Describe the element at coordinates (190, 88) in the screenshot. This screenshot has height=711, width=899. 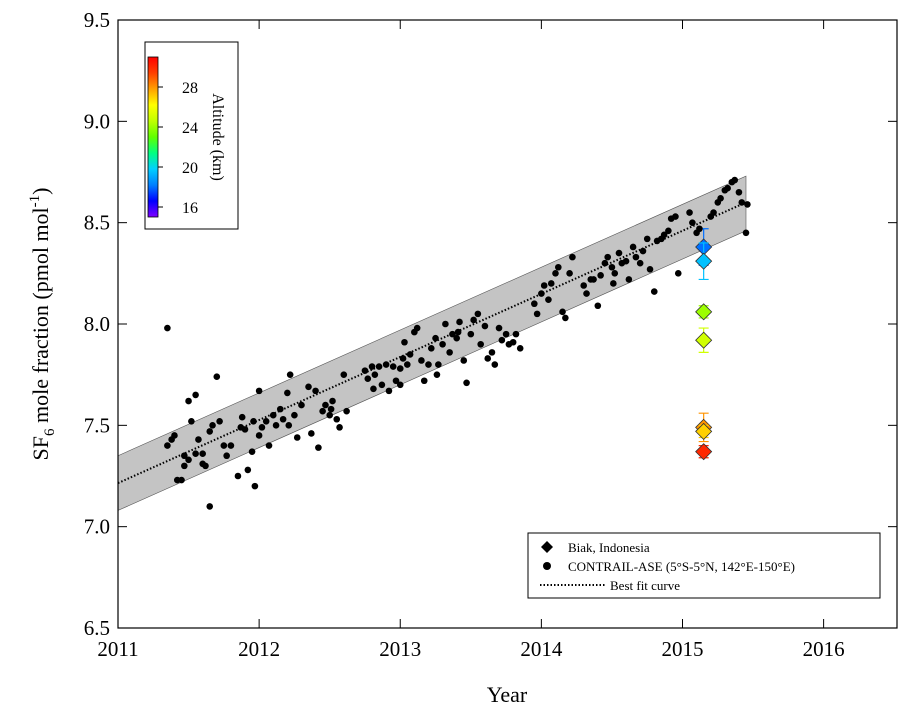
I see `colorbar-tick-label: 28` at that location.